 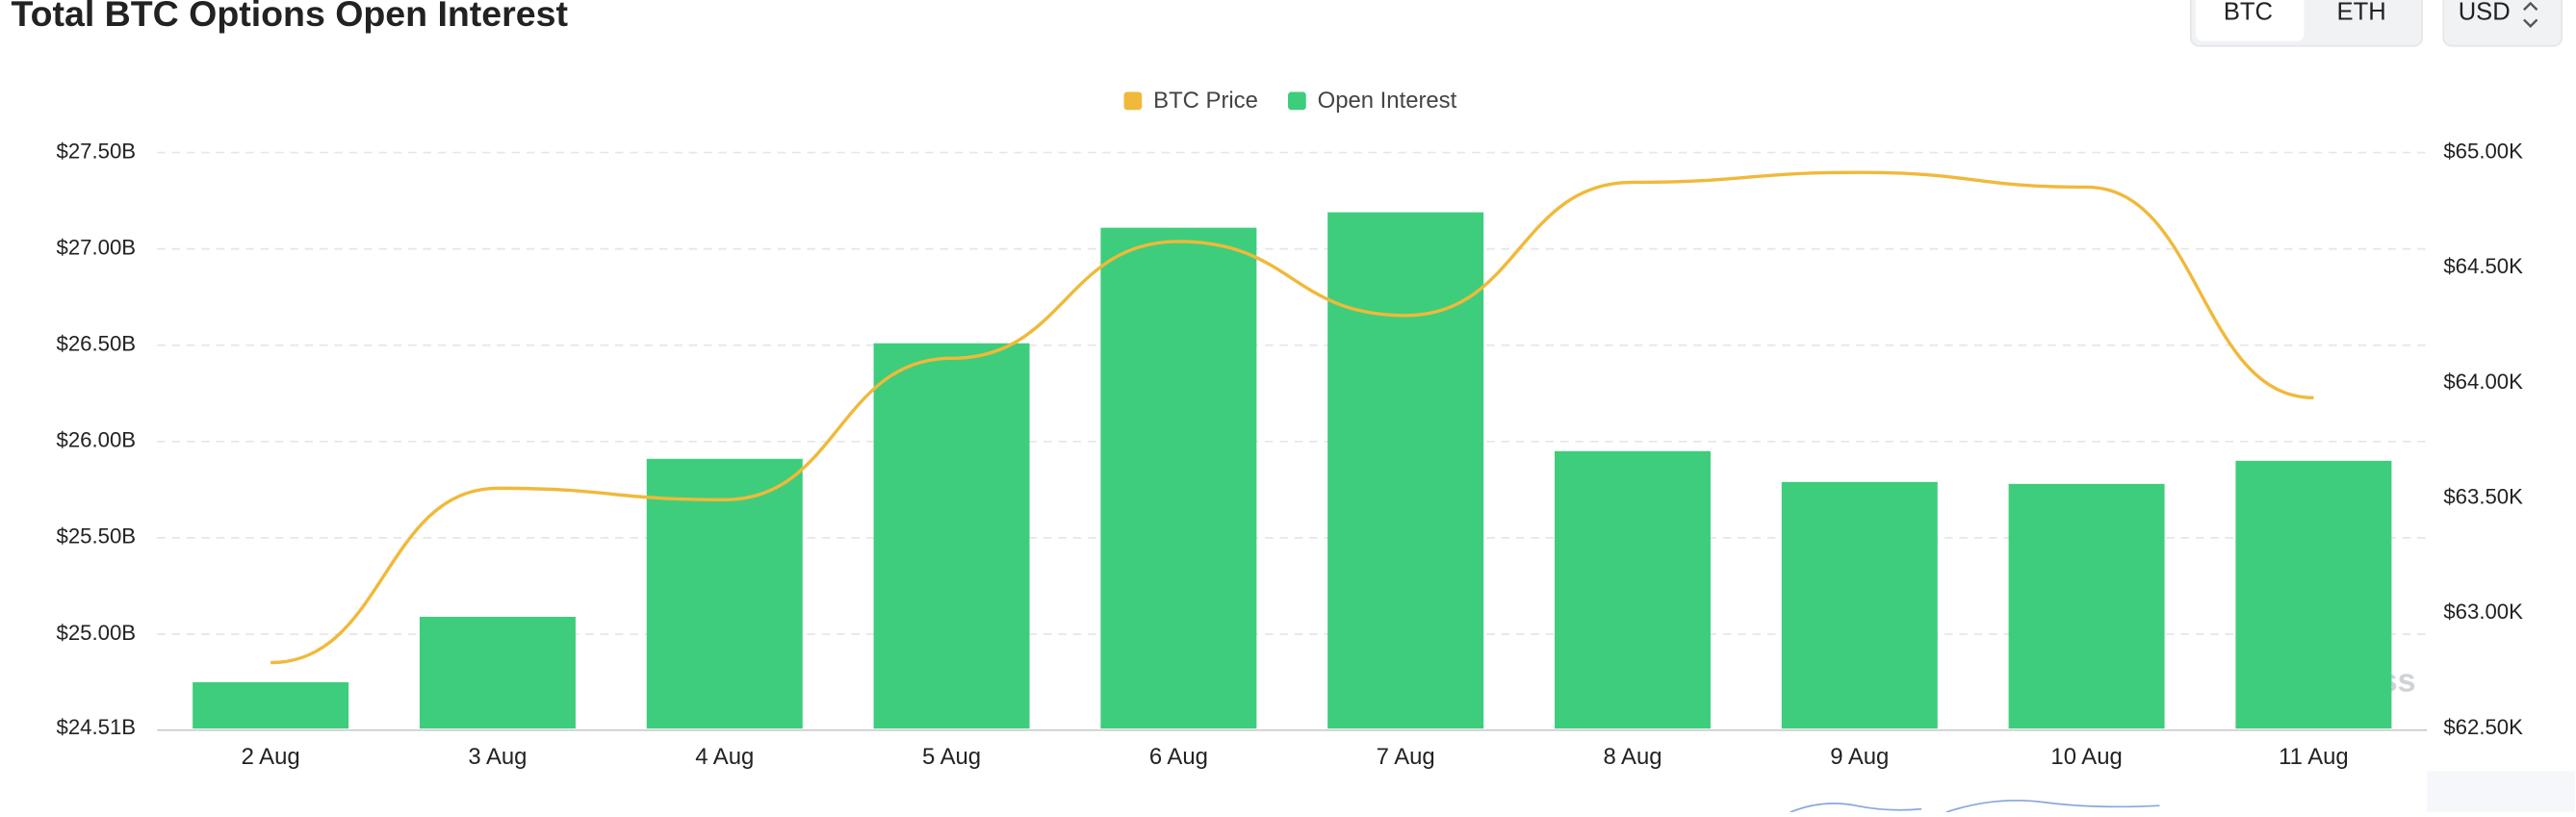 I want to click on y-tick-label: $26.00B, so click(x=97, y=440).